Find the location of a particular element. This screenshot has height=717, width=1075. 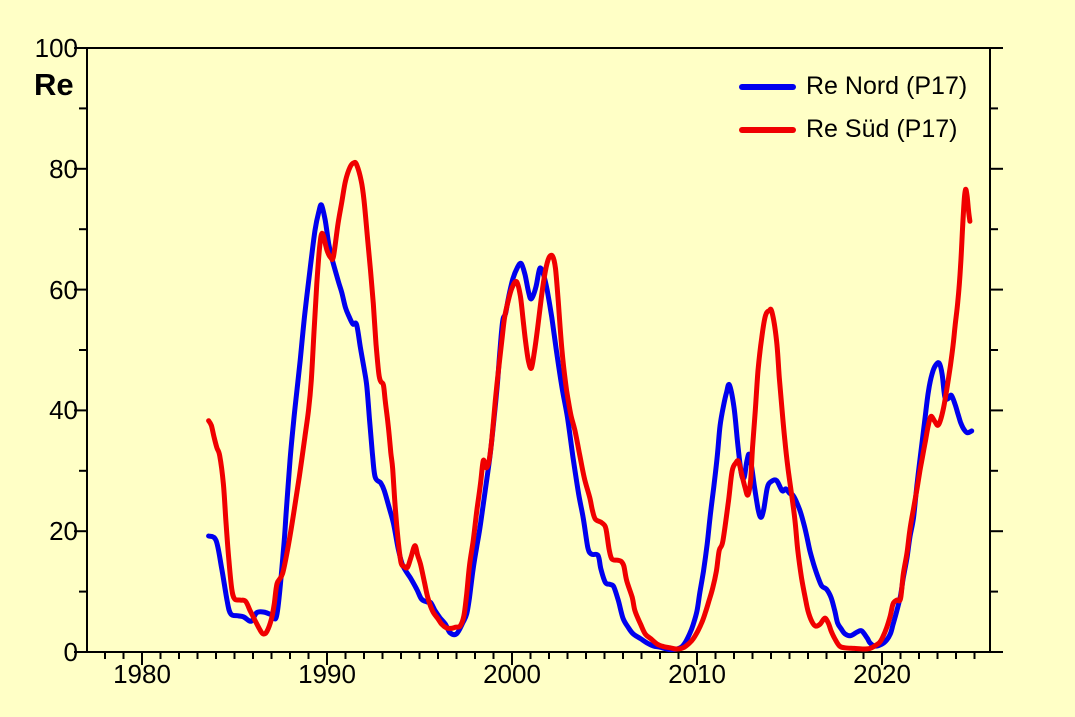

y-tick-label: 100 is located at coordinates (56, 48).